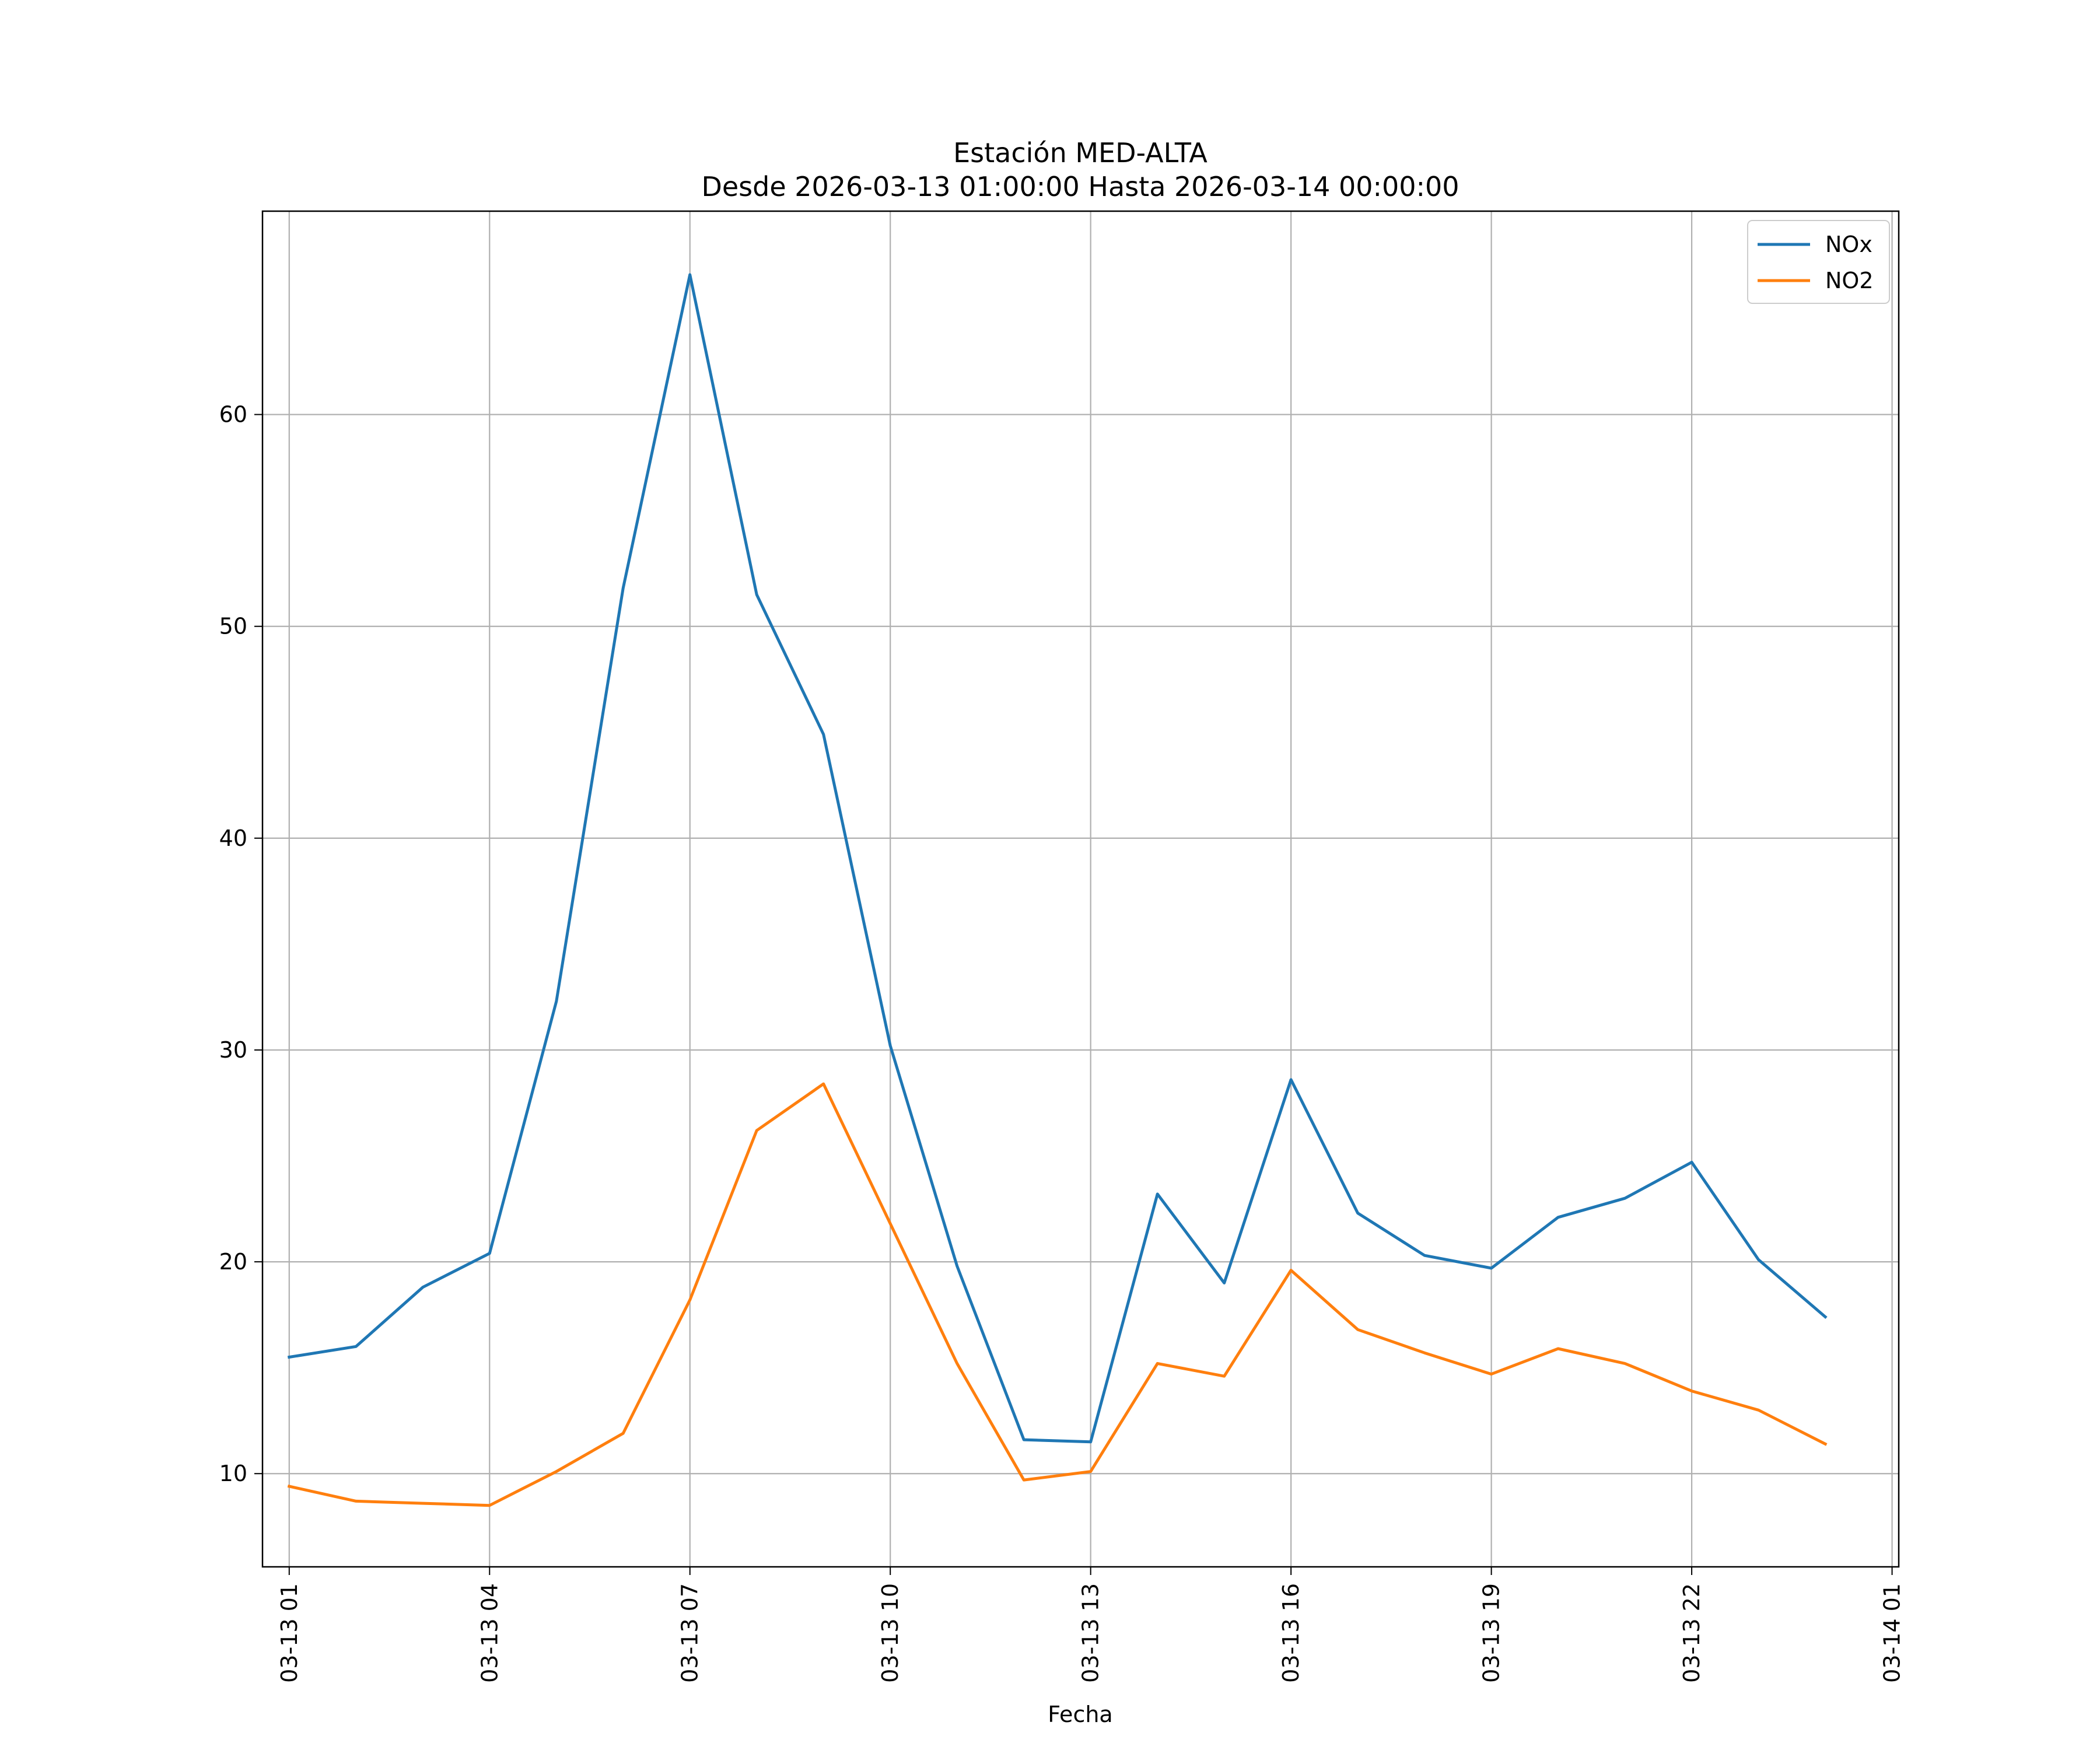  Describe the element at coordinates (233, 1473) in the screenshot. I see `y-tick-label: 10` at that location.